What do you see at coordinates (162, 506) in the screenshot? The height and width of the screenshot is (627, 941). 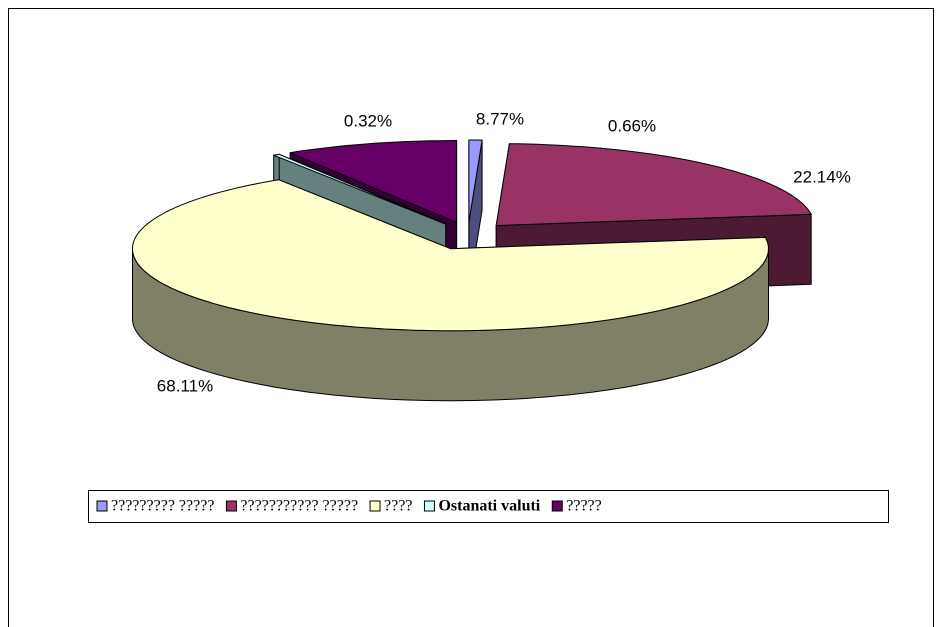 I see `legend-label: ????????? ?????` at bounding box center [162, 506].